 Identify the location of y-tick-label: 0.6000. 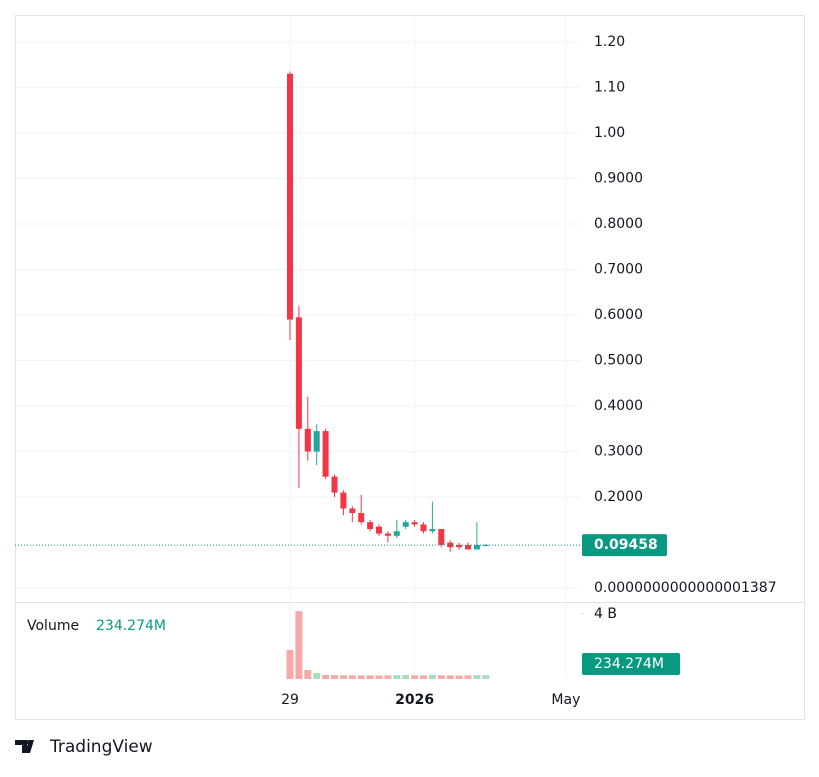
(618, 315).